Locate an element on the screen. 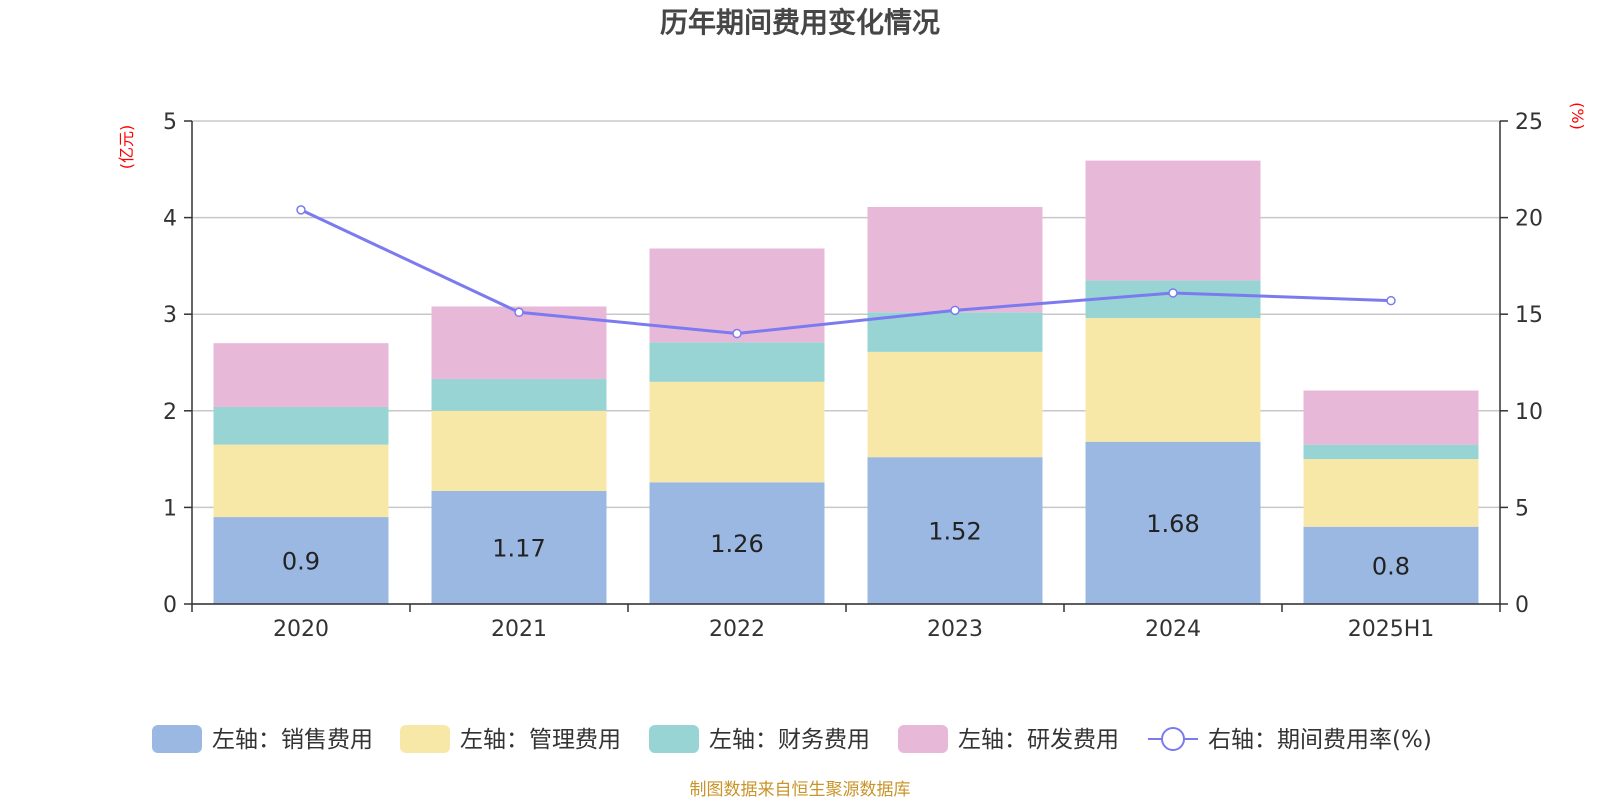 This screenshot has width=1600, height=800. bar-label: 0.8 is located at coordinates (1391, 566).